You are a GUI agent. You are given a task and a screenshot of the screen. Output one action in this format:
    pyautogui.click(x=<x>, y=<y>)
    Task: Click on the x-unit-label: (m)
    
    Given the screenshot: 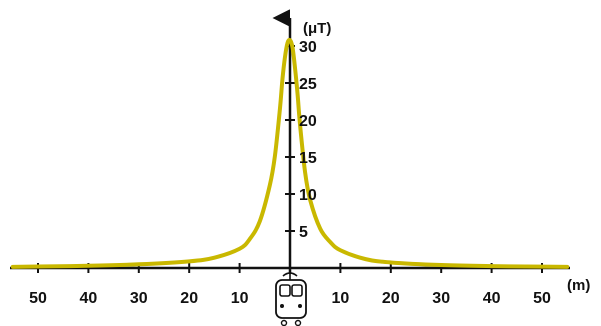 What is the action you would take?
    pyautogui.click(x=578, y=285)
    